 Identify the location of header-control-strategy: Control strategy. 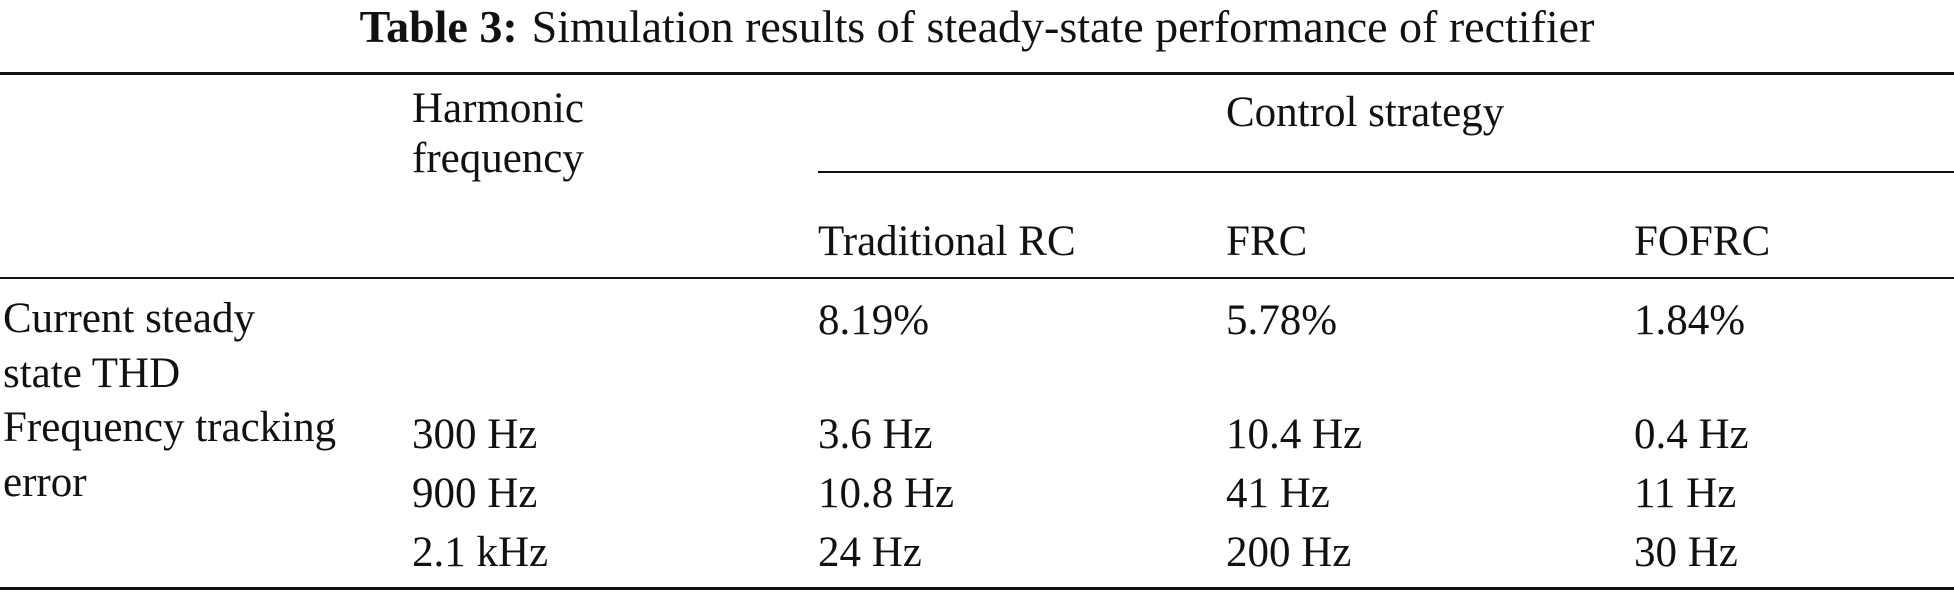
(1365, 112).